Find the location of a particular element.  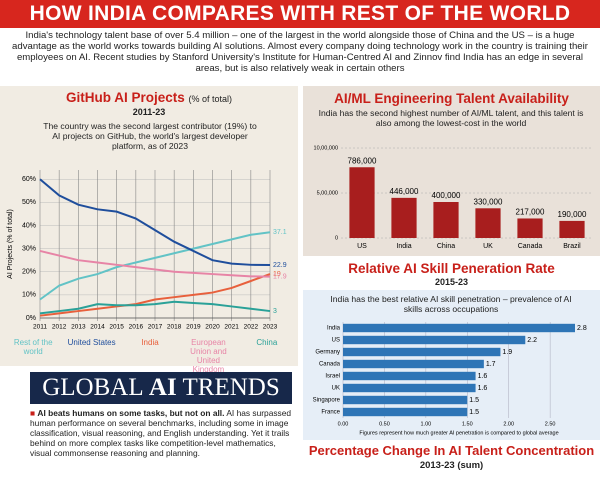

trends-word: AI is located at coordinates (162, 387).